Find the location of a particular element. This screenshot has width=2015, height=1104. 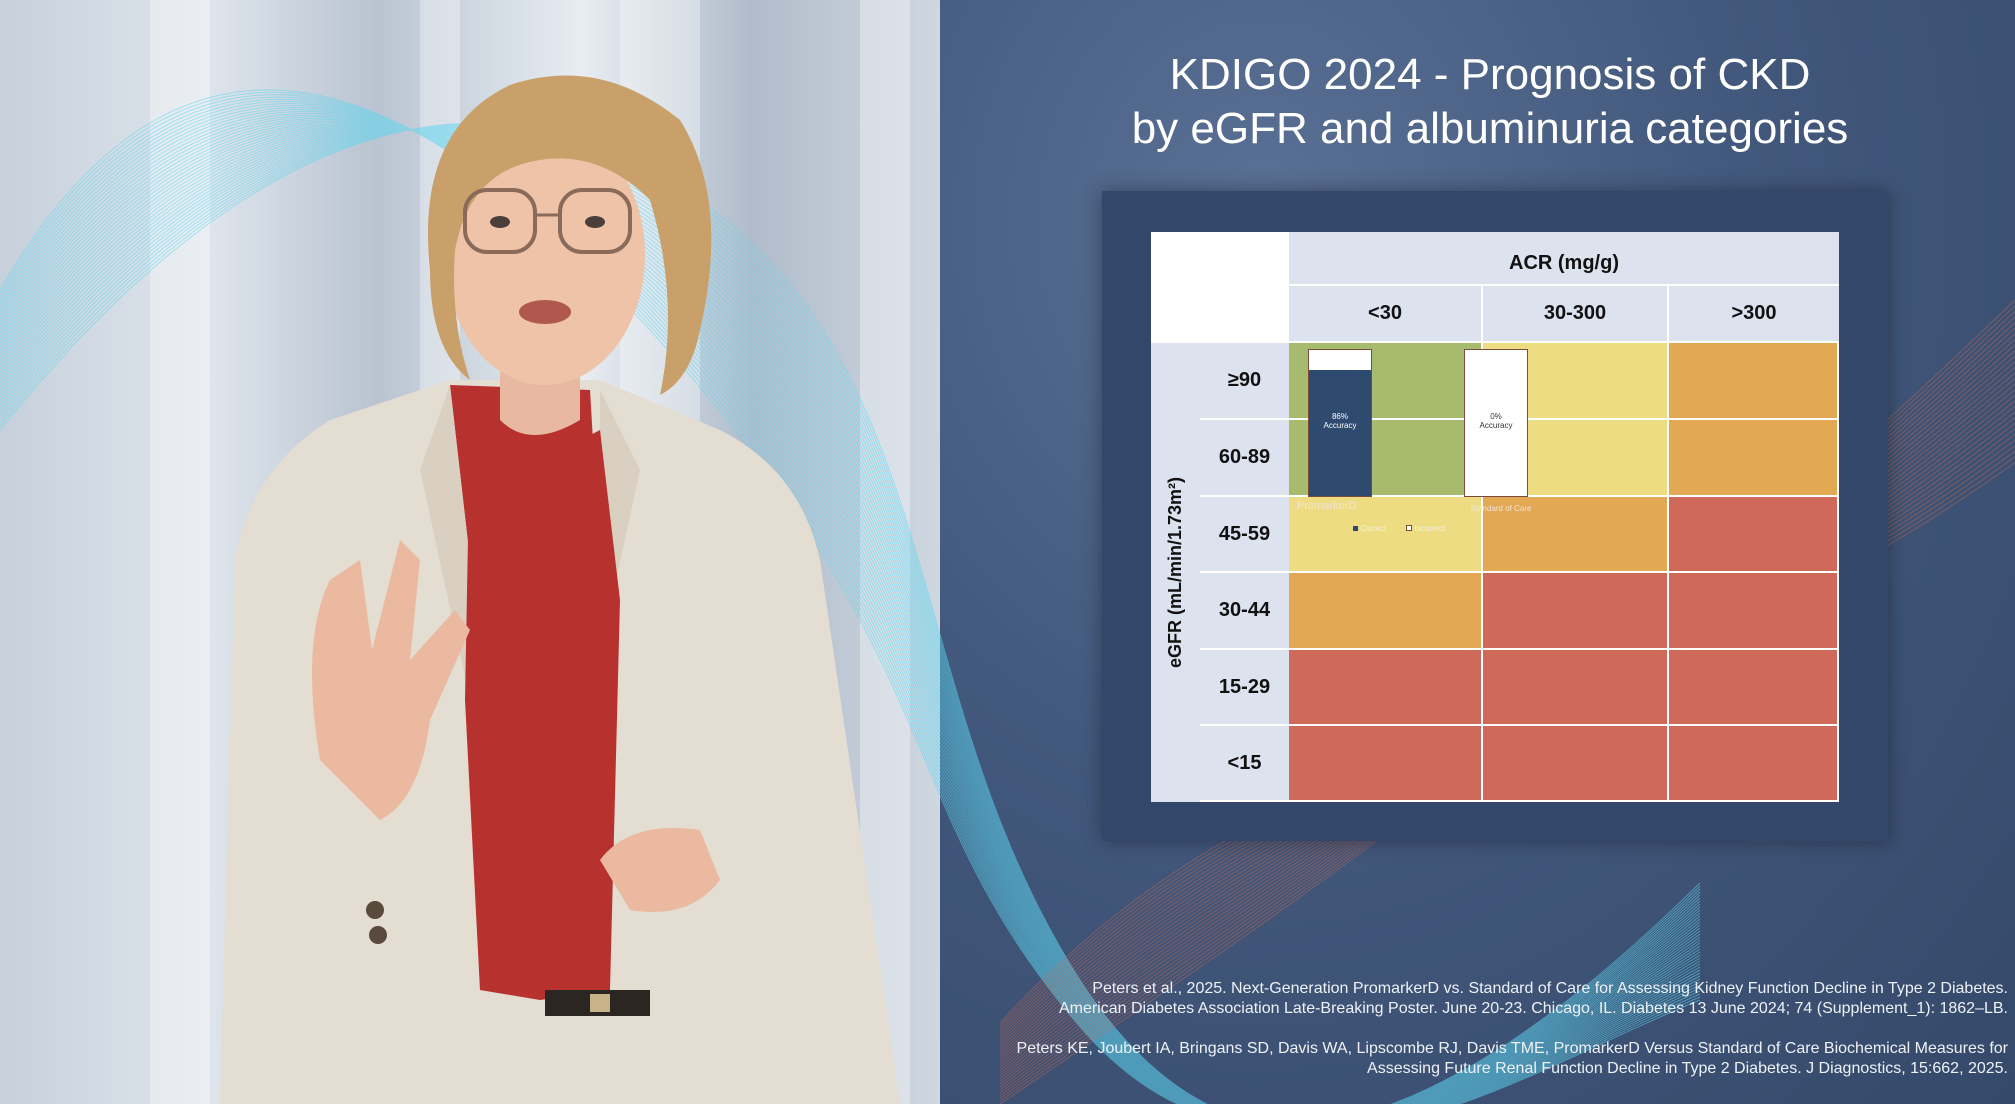

promarkerd-accuracy-text: 86% Accuracy is located at coordinates (1340, 421).